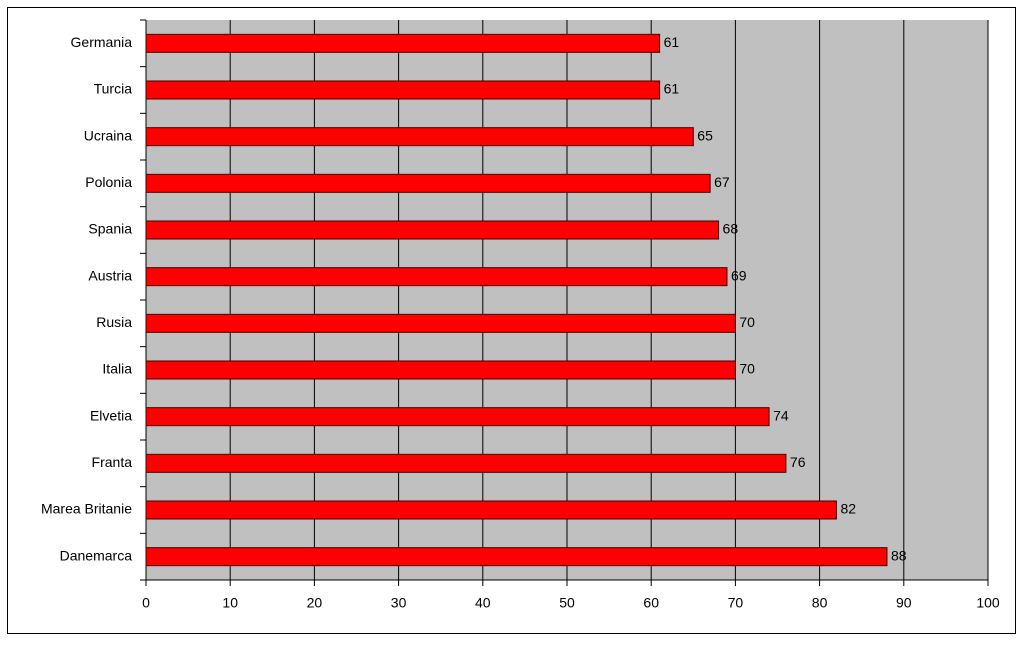 The image size is (1024, 661). Describe the element at coordinates (988, 603) in the screenshot. I see `x-tick-label: 100` at that location.